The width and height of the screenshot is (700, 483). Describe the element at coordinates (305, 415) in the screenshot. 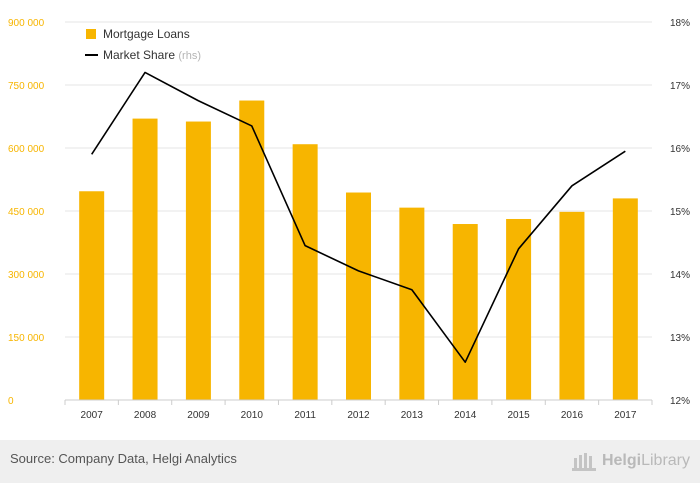

I see `x-tick-label: 2011` at that location.